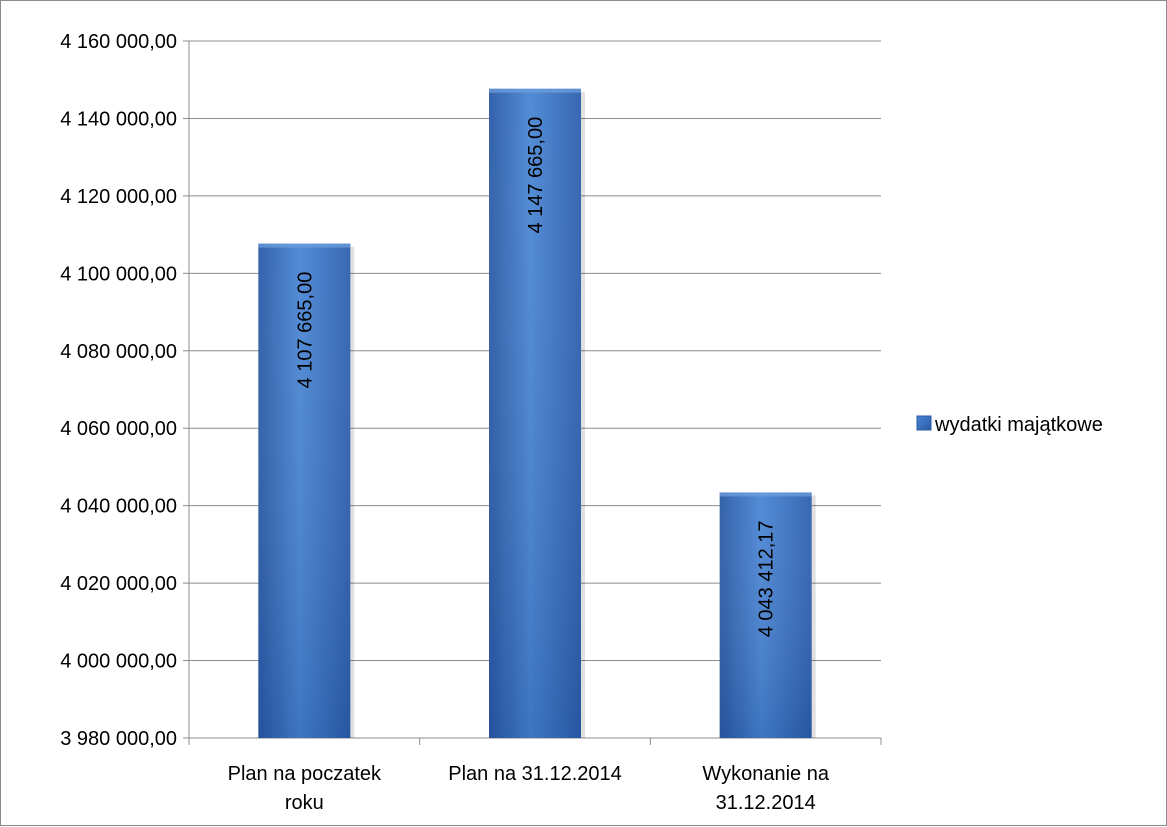  Describe the element at coordinates (118, 739) in the screenshot. I see `y-tick-label: 3 980 000,00` at that location.